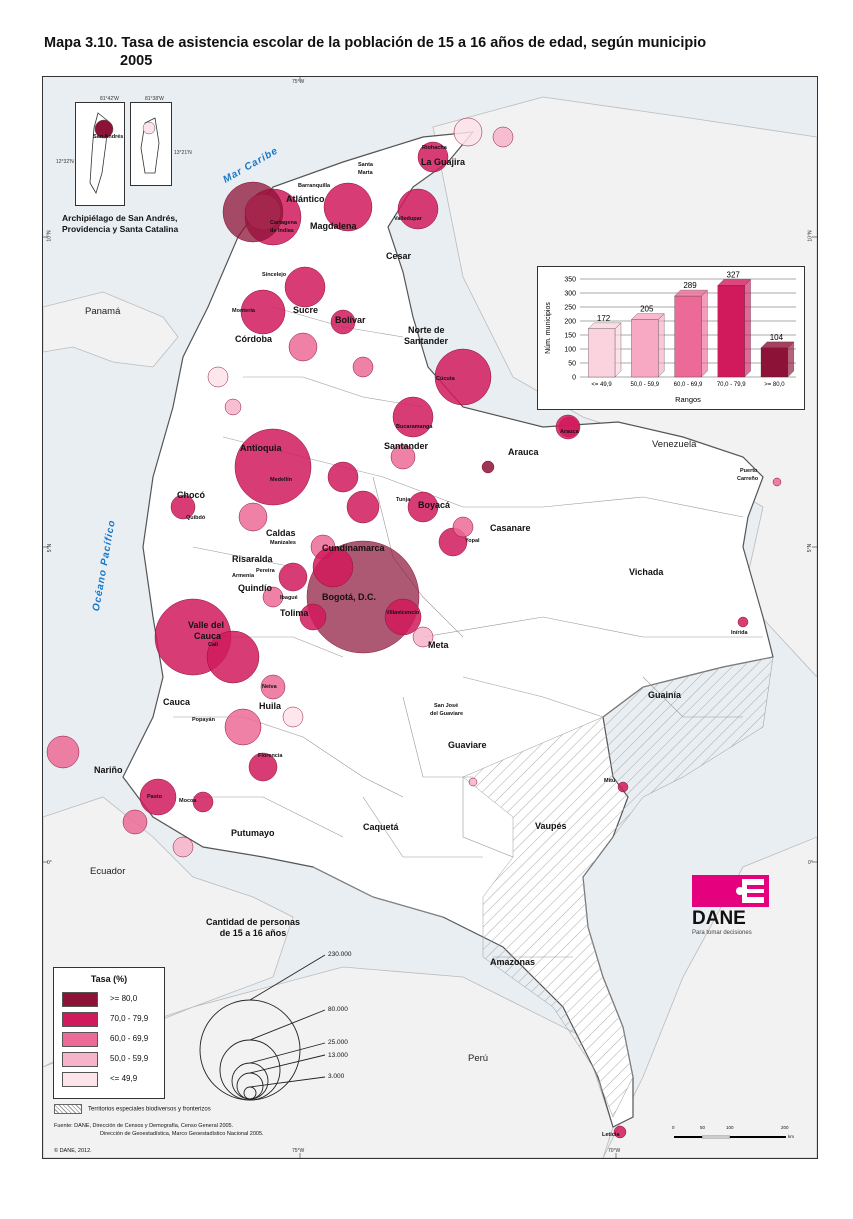 Image resolution: width=853 pixels, height=1219 pixels. I want to click on dane-logo-glyph, so click(750, 891).